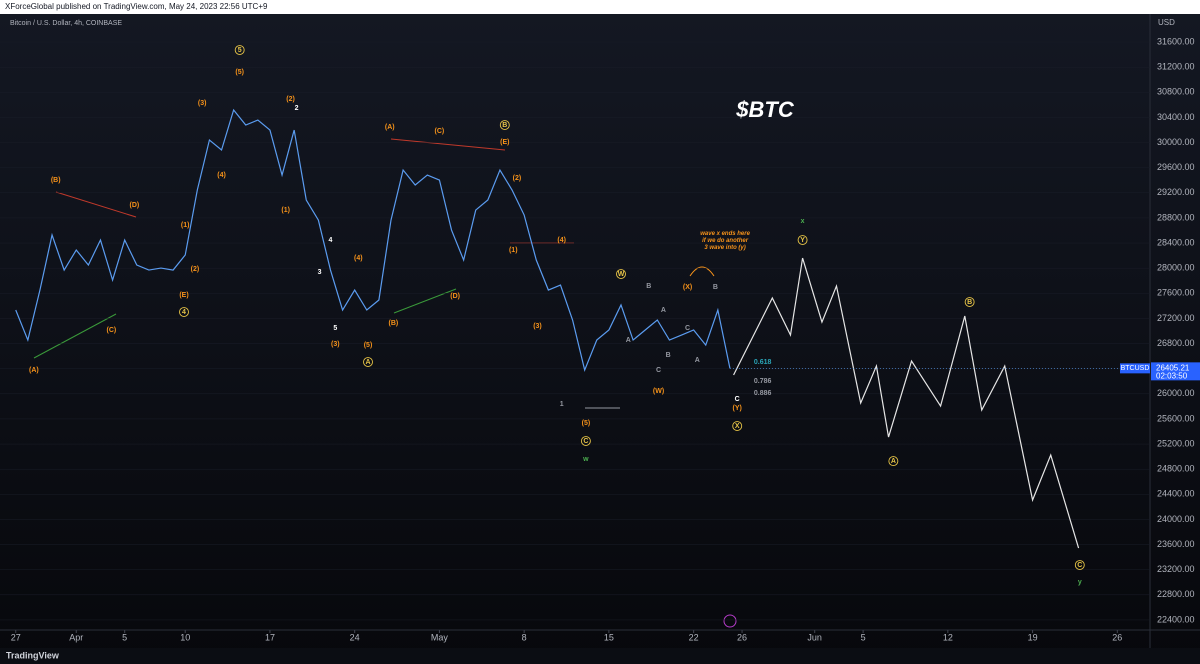 The height and width of the screenshot is (664, 1200). Describe the element at coordinates (1176, 117) in the screenshot. I see `y-tick-label: 30400.00` at that location.